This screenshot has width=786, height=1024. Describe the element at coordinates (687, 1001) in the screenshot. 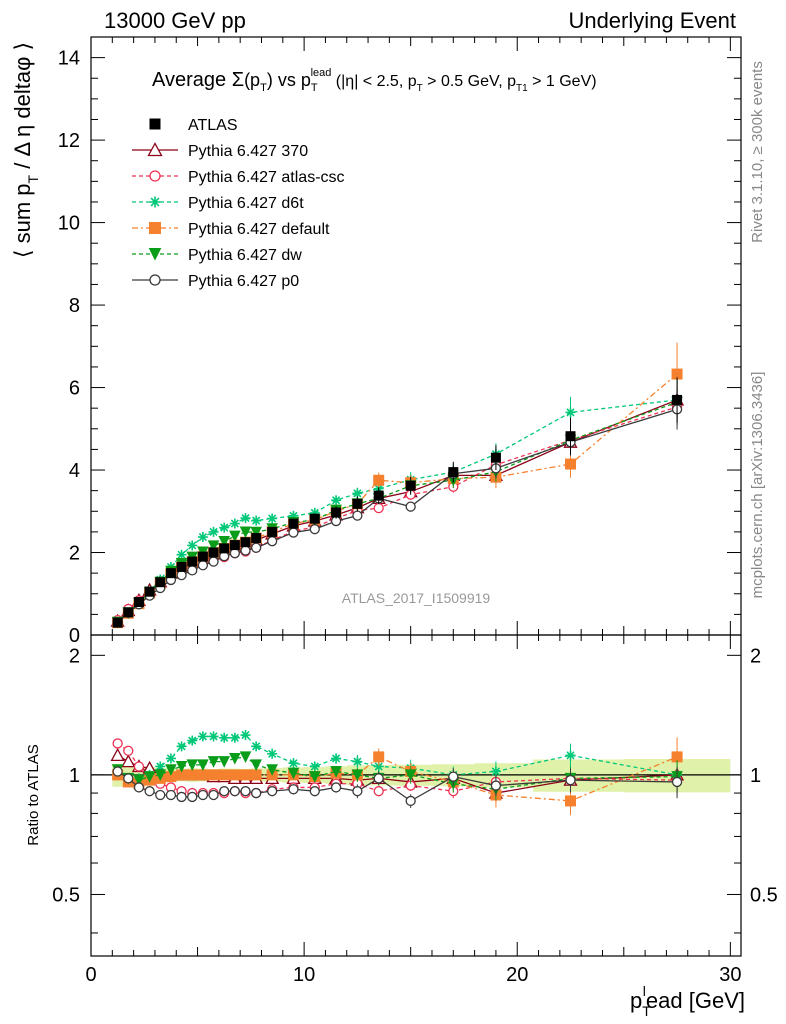

I see `x-axis-label: pTlead [GeV]` at that location.